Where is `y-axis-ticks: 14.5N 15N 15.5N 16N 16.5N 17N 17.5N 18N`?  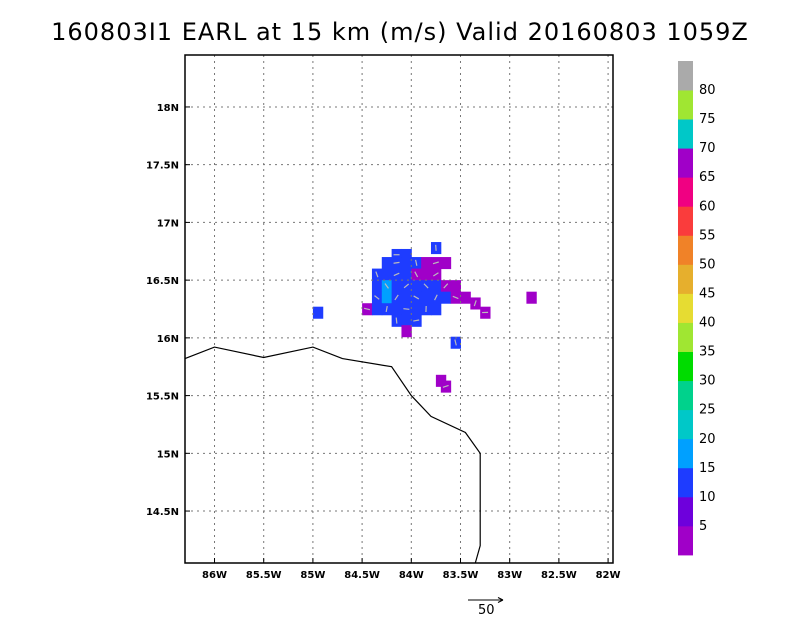
y-axis-ticks: 14.5N 15N 15.5N 16N 16.5N 17N 17.5N 18N is located at coordinates (168, 310).